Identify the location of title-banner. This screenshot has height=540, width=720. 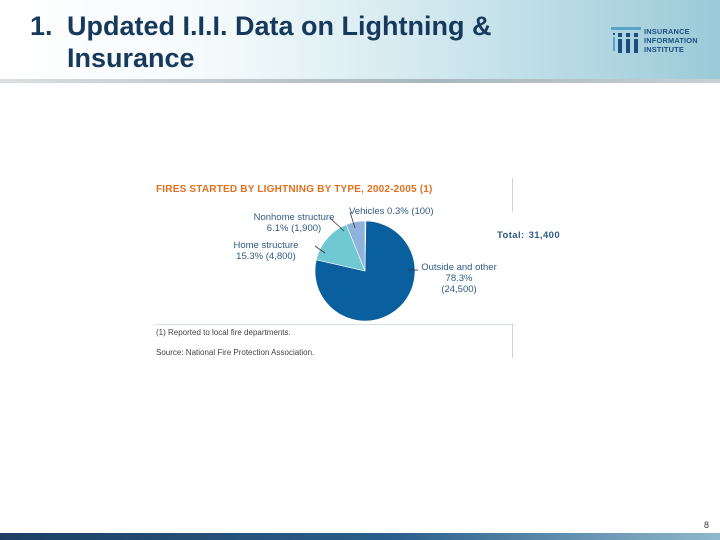
(360, 40).